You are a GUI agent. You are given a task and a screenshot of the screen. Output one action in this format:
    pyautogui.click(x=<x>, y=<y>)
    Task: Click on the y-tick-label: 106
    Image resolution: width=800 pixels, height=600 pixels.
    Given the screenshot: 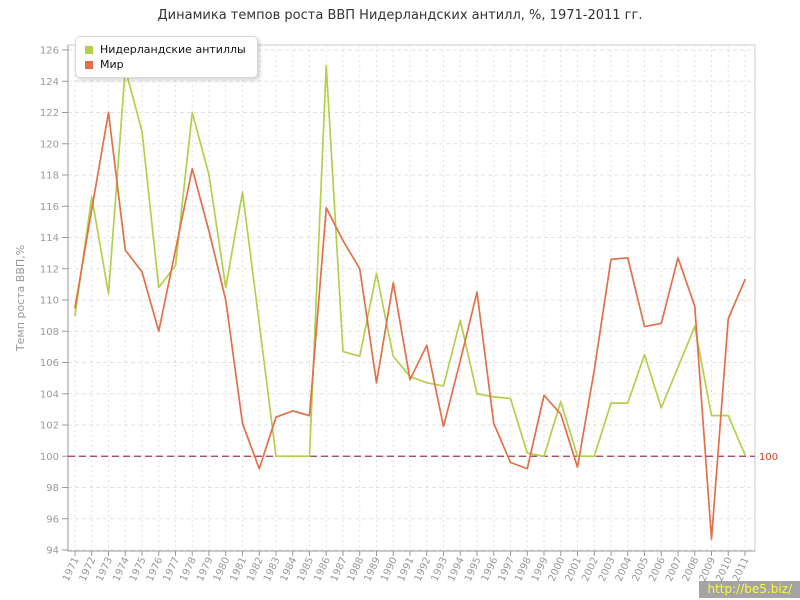 What is the action you would take?
    pyautogui.click(x=49, y=363)
    